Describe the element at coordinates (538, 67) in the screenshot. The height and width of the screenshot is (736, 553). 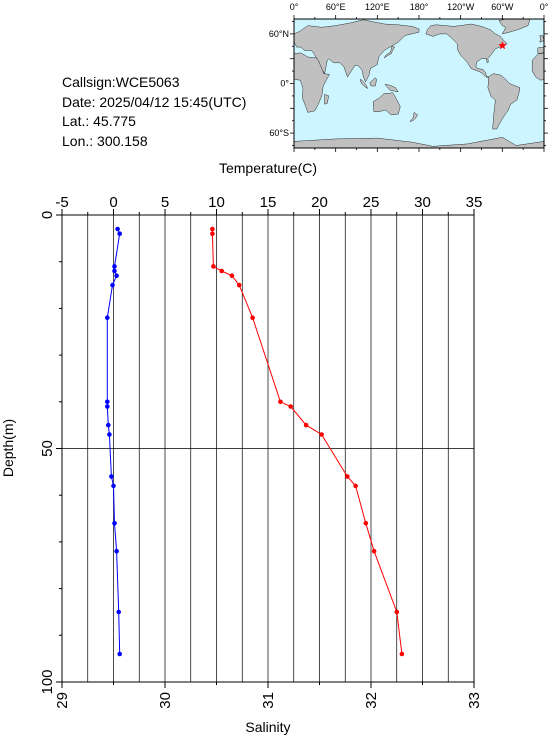
I see `land-west-africa` at that location.